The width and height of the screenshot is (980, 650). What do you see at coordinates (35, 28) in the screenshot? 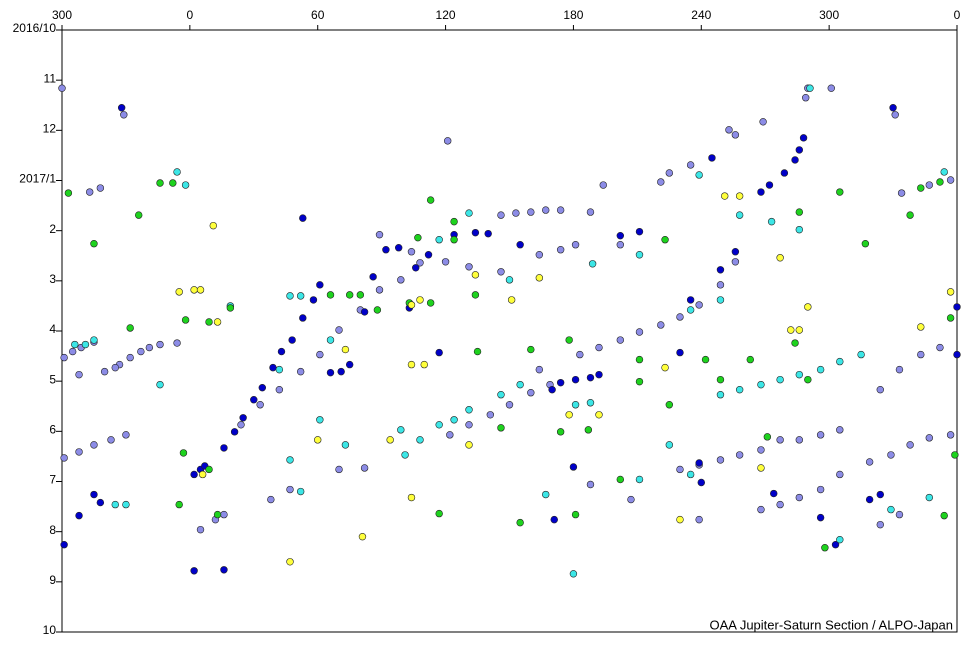
I see `y-tick-label: 2016/10` at bounding box center [35, 28].